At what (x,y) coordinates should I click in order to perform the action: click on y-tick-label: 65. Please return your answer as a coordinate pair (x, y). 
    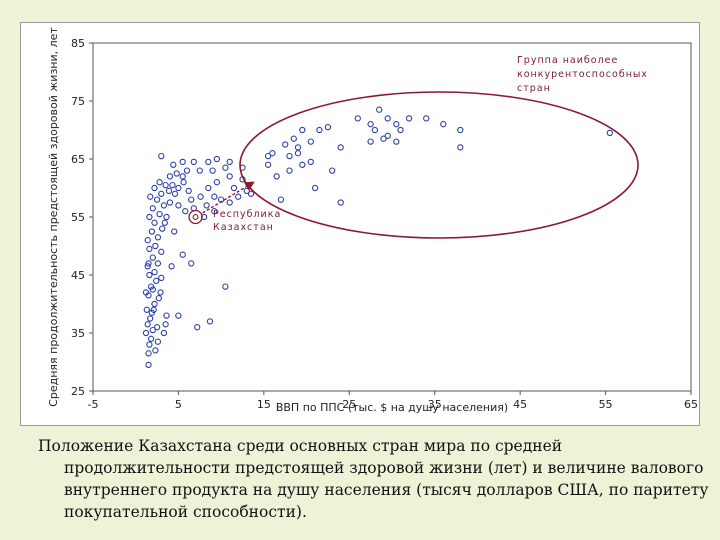
    Looking at the image, I should click on (78, 159).